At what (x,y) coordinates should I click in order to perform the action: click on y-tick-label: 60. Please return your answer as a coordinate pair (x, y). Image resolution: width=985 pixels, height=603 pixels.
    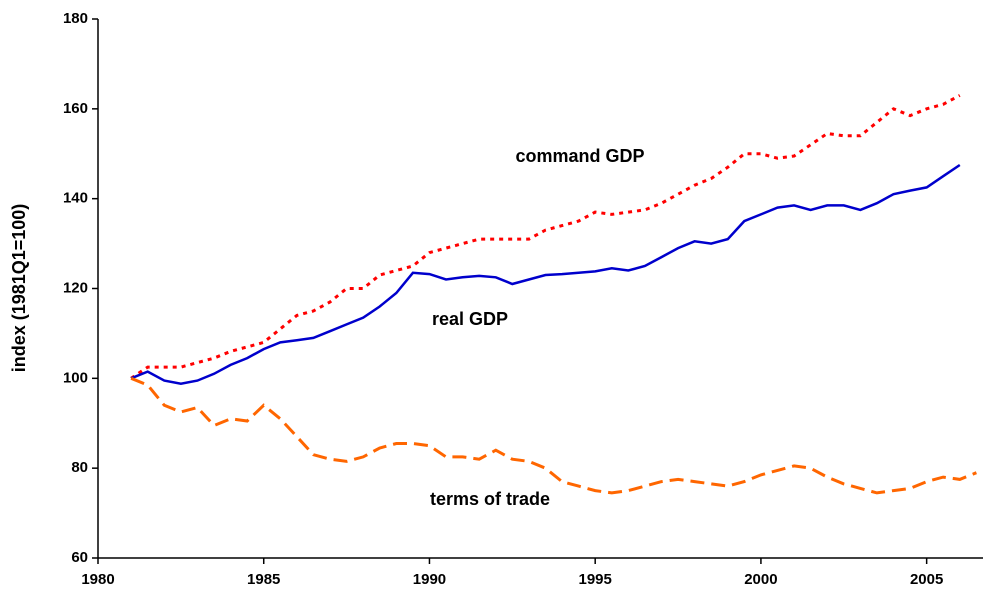
    Looking at the image, I should click on (79, 557).